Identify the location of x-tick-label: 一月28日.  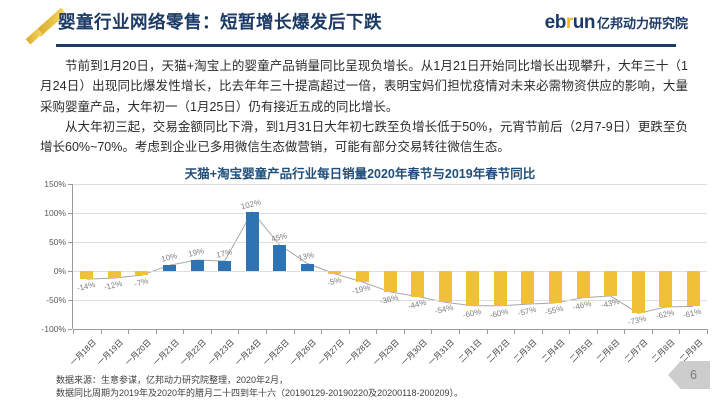
(358, 352).